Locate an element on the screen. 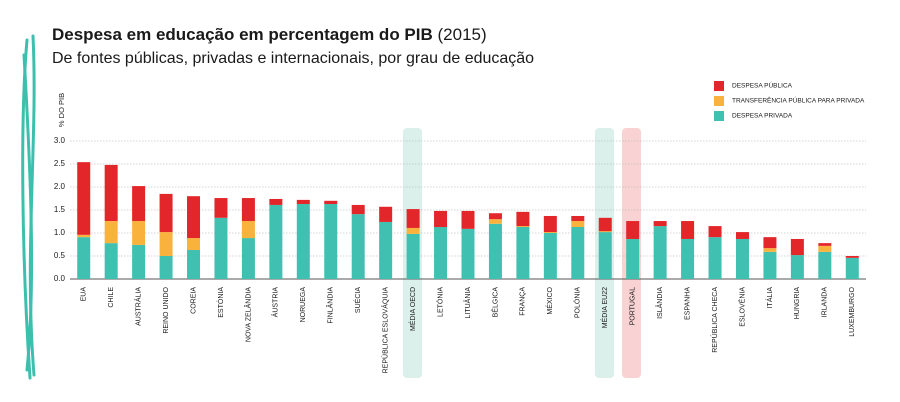 This screenshot has width=900, height=402. y-tick-label: 1.5 is located at coordinates (60, 209).